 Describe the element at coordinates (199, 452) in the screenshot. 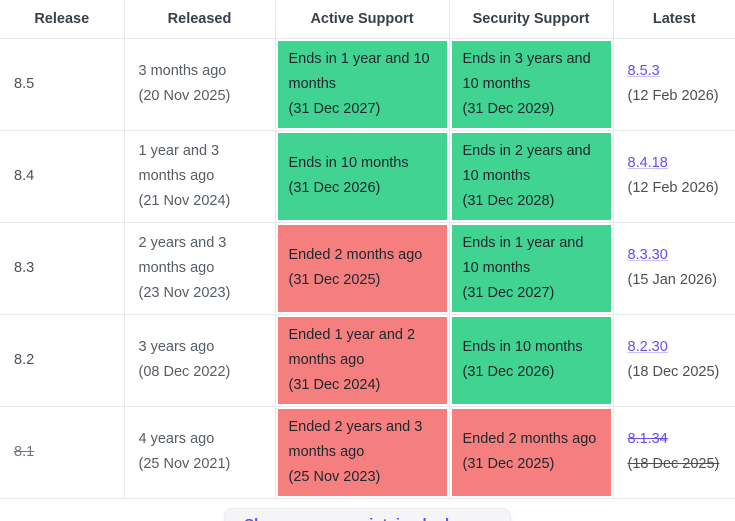

I see `released-cell: 4 years ago (25 Nov 2021)` at that location.